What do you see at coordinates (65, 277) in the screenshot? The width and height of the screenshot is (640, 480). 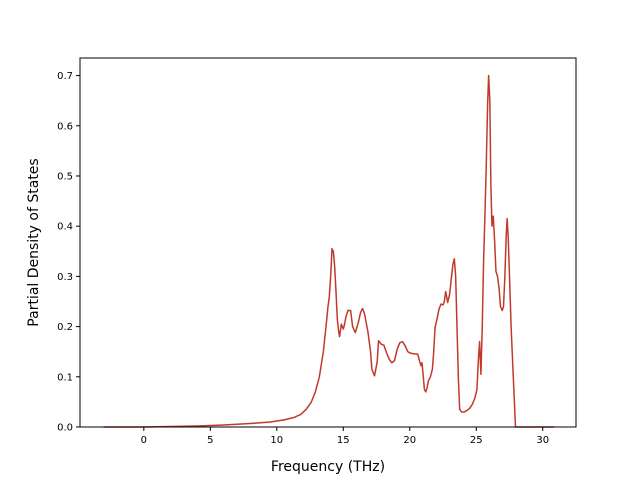 I see `y-tick-label: 0.3` at bounding box center [65, 277].